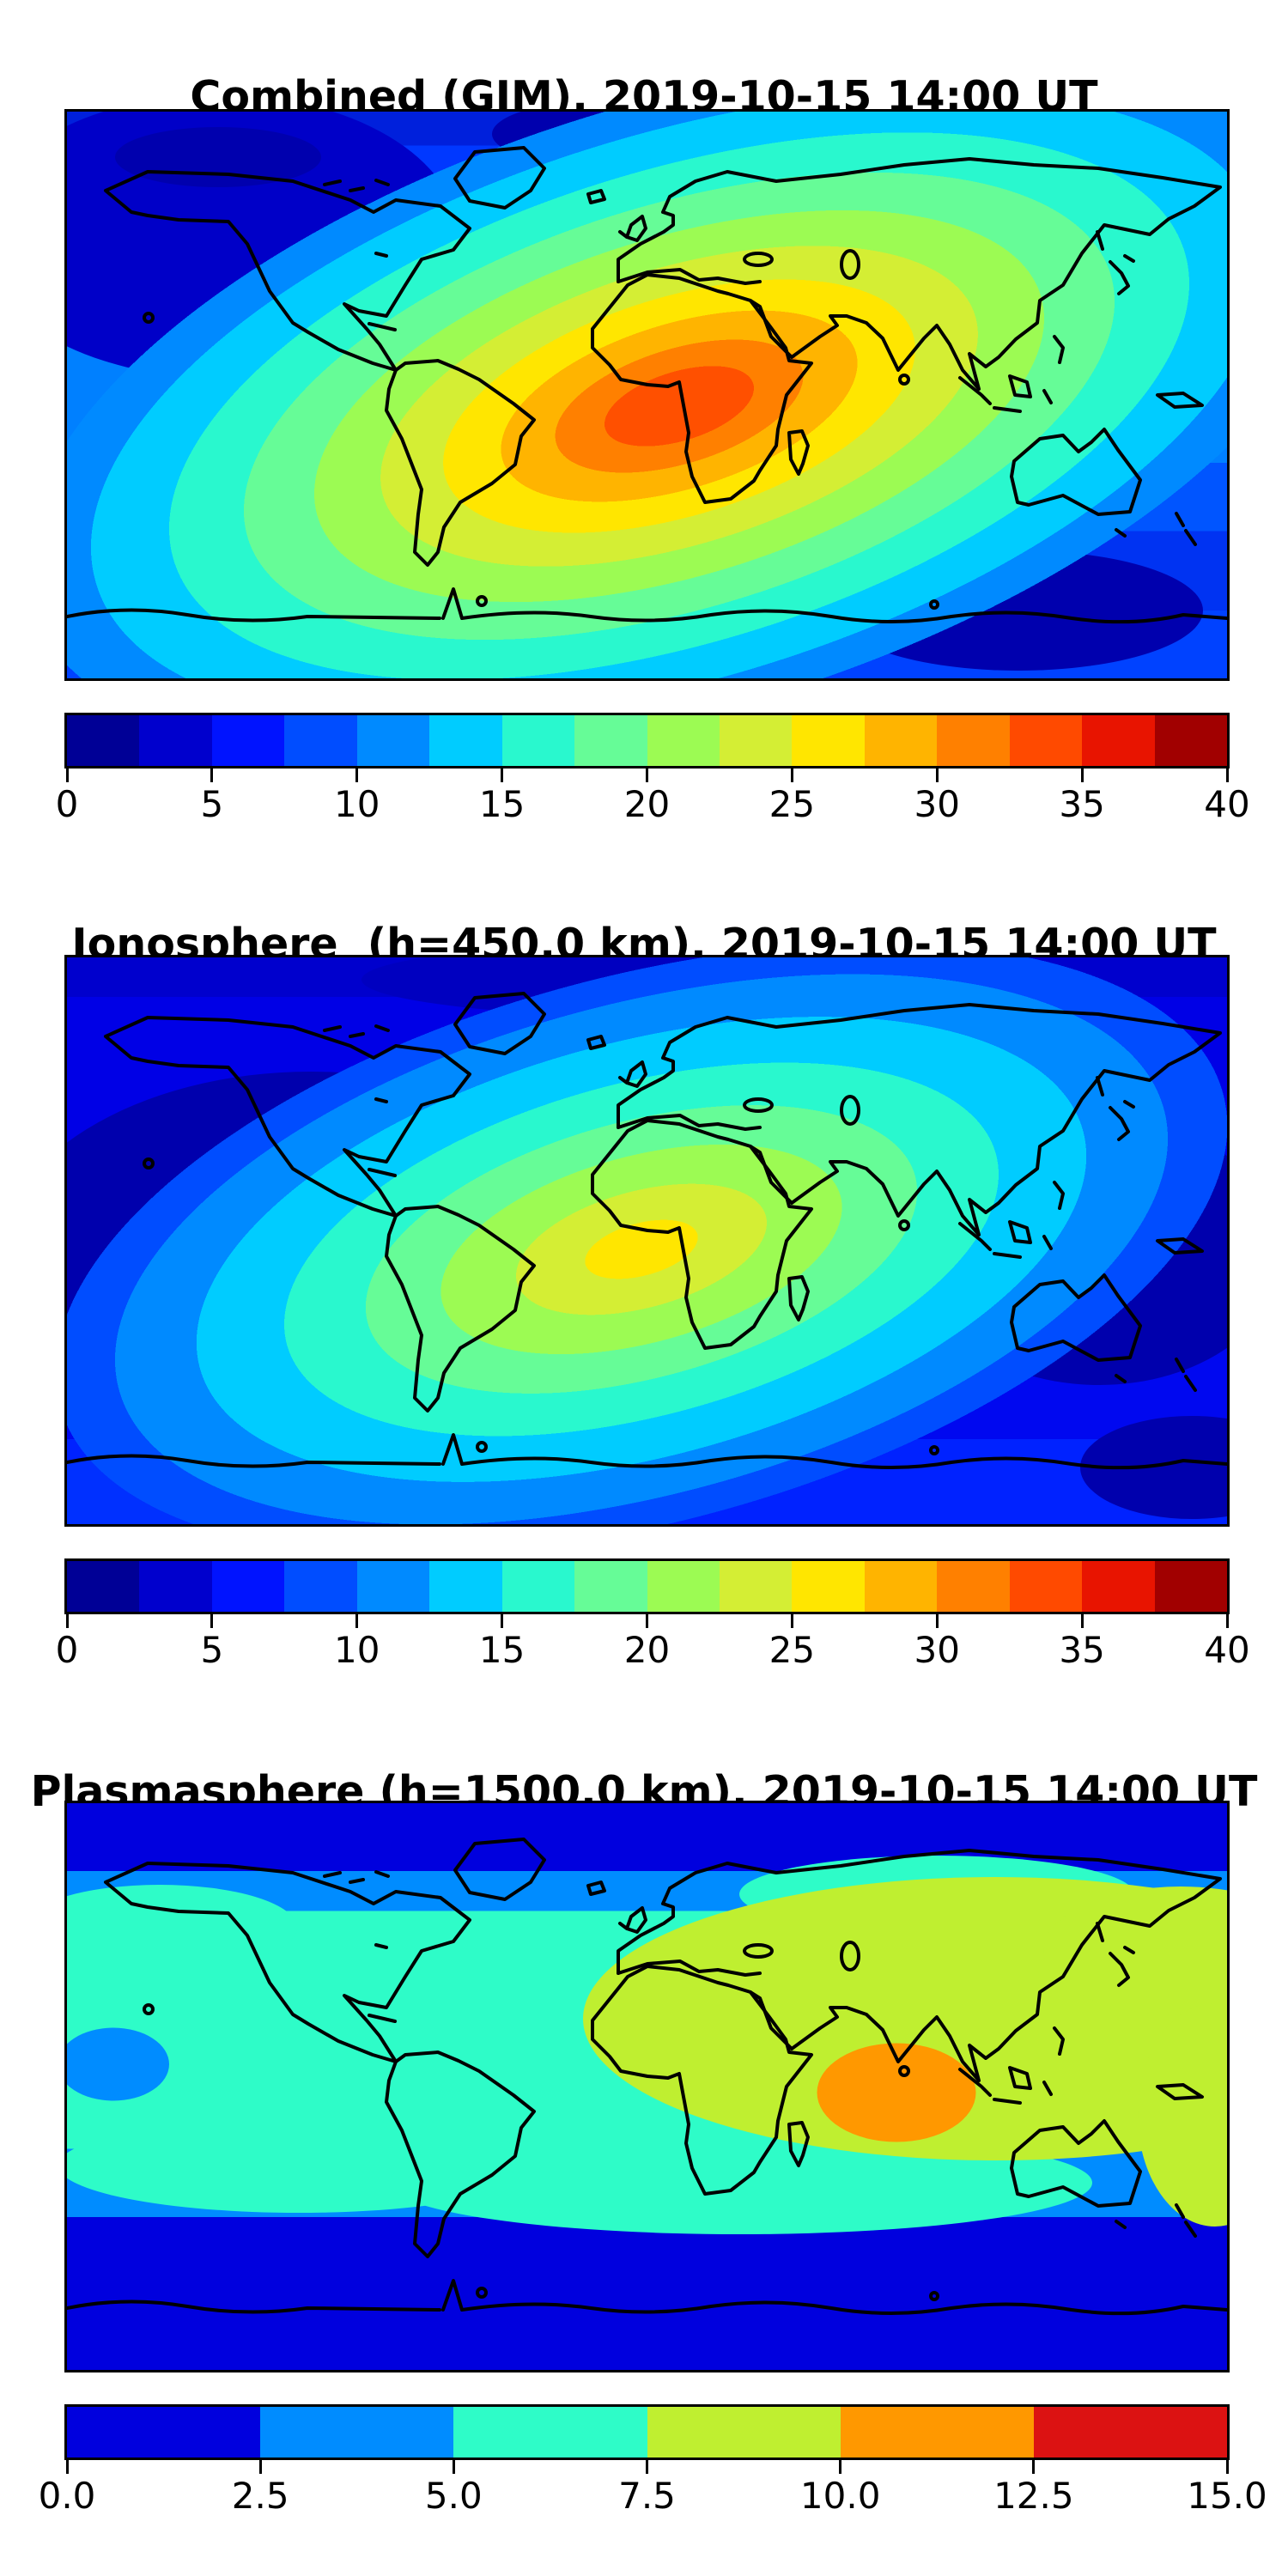 This screenshot has height=2576, width=1288. What do you see at coordinates (1227, 2496) in the screenshot?
I see `colorbar-tick-label: 15.0` at bounding box center [1227, 2496].